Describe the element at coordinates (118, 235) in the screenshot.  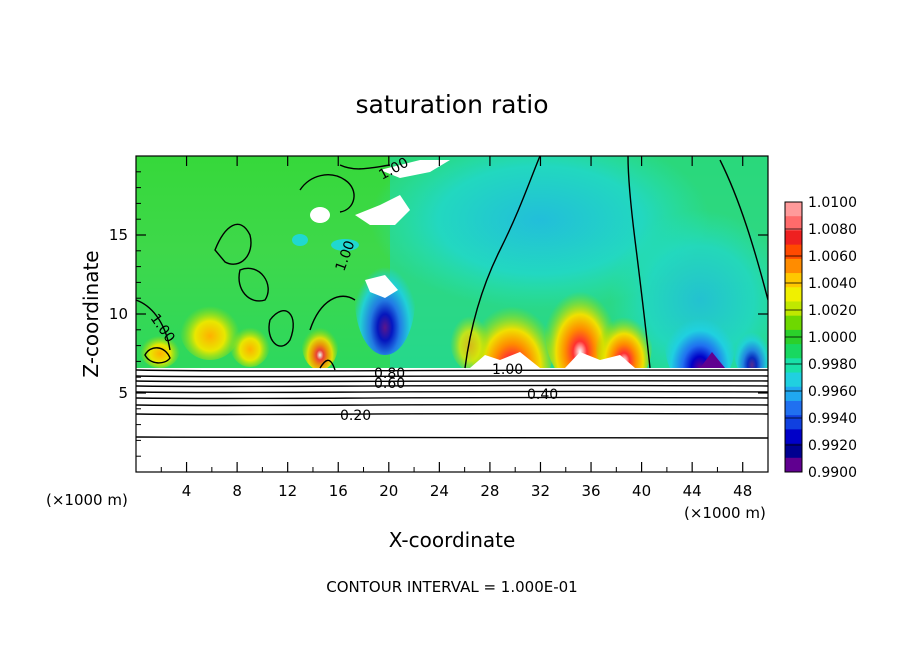
I see `y-tick-label: 15` at that location.